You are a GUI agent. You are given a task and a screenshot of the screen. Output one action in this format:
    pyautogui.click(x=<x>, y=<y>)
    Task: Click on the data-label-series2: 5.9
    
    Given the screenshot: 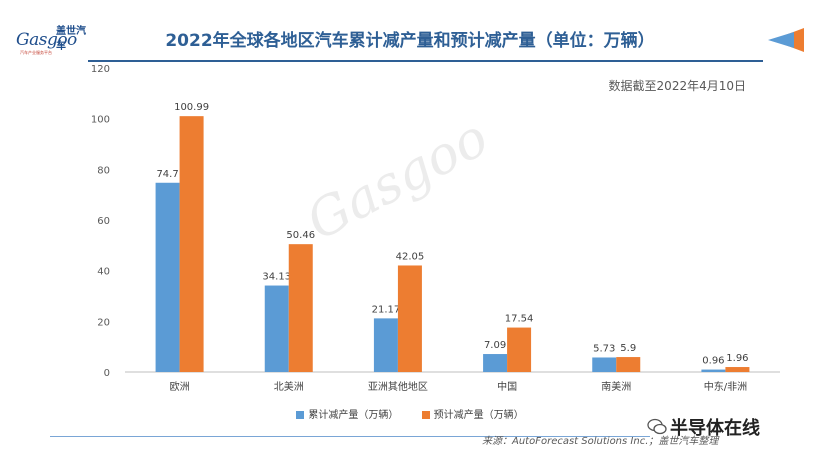 What is the action you would take?
    pyautogui.click(x=628, y=348)
    